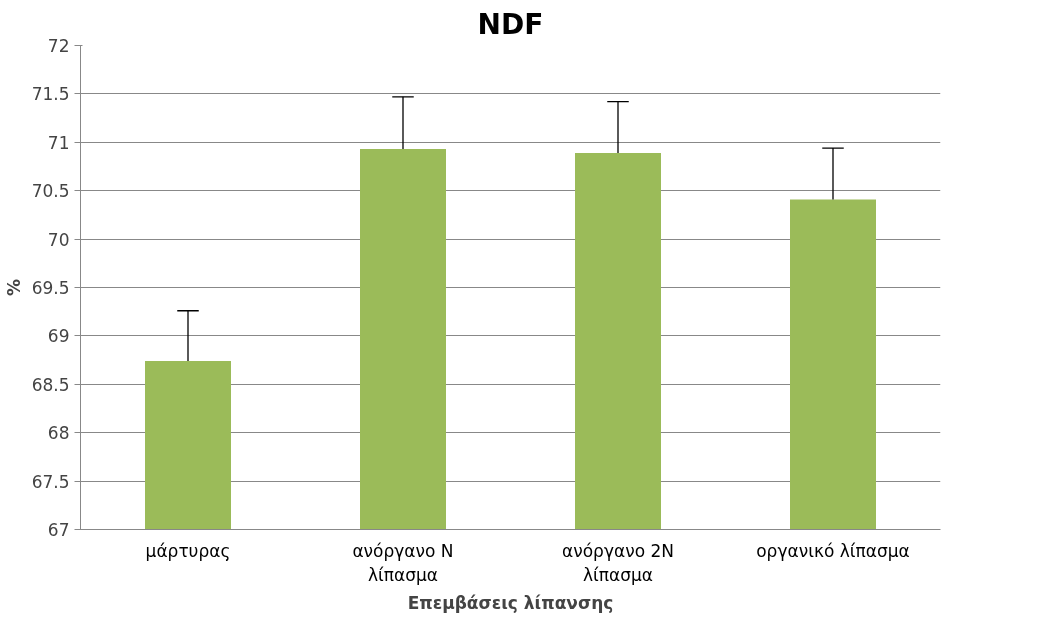  I want to click on chart-title: NDF, so click(510, 24).